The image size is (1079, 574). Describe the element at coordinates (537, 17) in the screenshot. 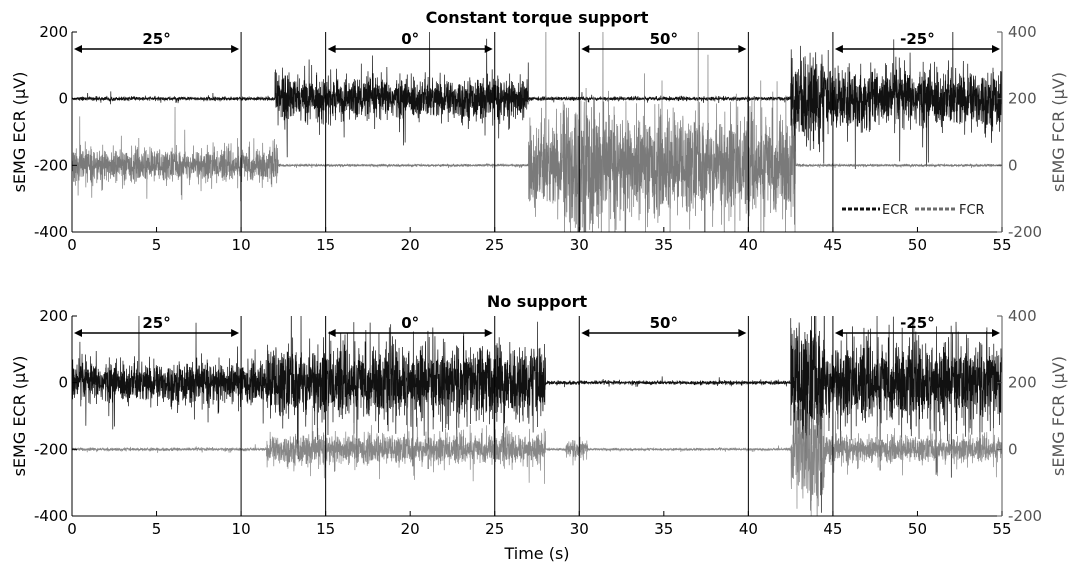

I see `panel-title: Constant torque support` at that location.